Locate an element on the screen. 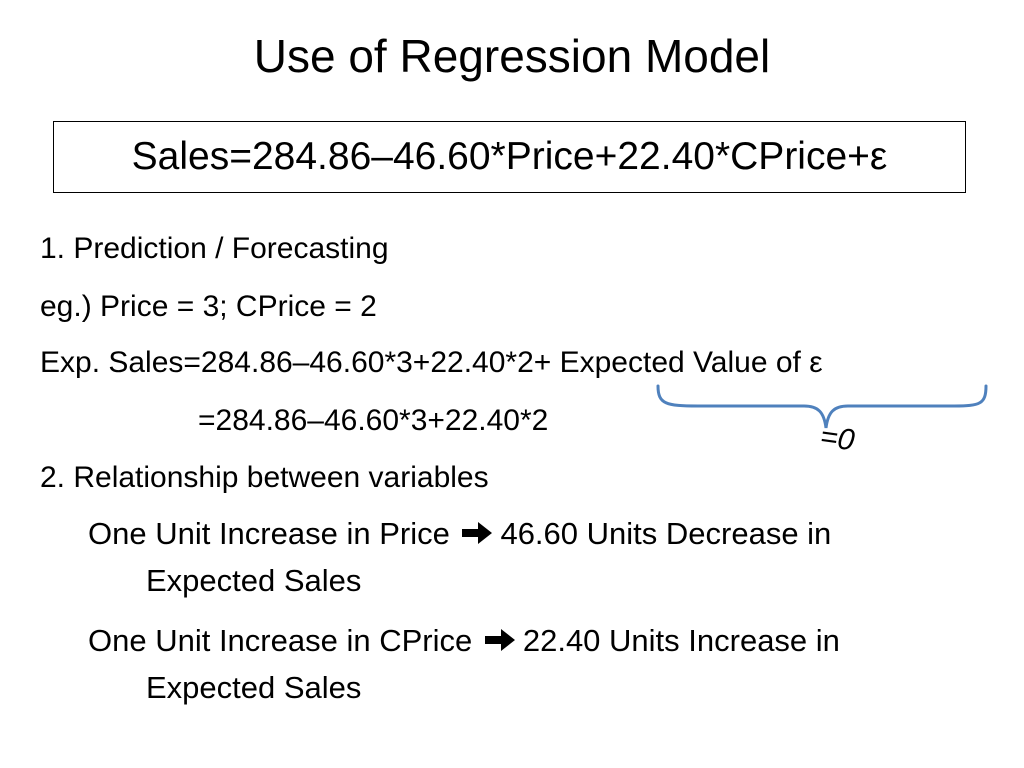 The width and height of the screenshot is (1024, 768). regression-equation-box: Sales=284.86–46.60*Price+22.40*CPrice+ε is located at coordinates (509, 157).